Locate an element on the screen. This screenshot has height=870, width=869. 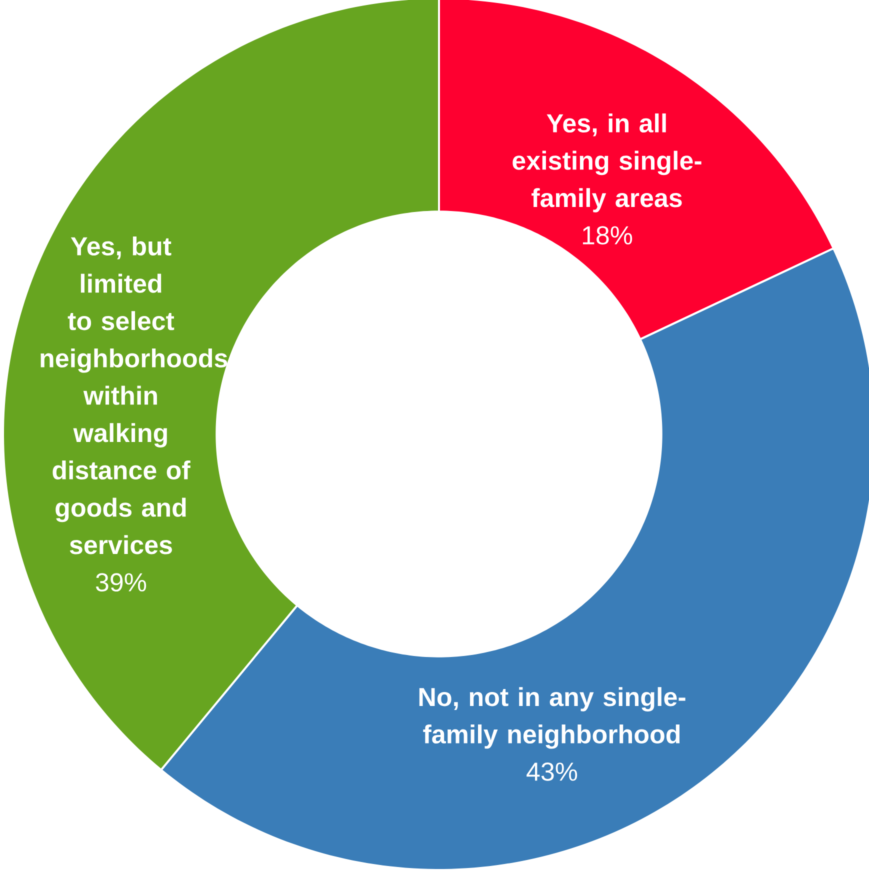
slice-label: No, not in any single-family neighborhood is located at coordinates (552, 718).